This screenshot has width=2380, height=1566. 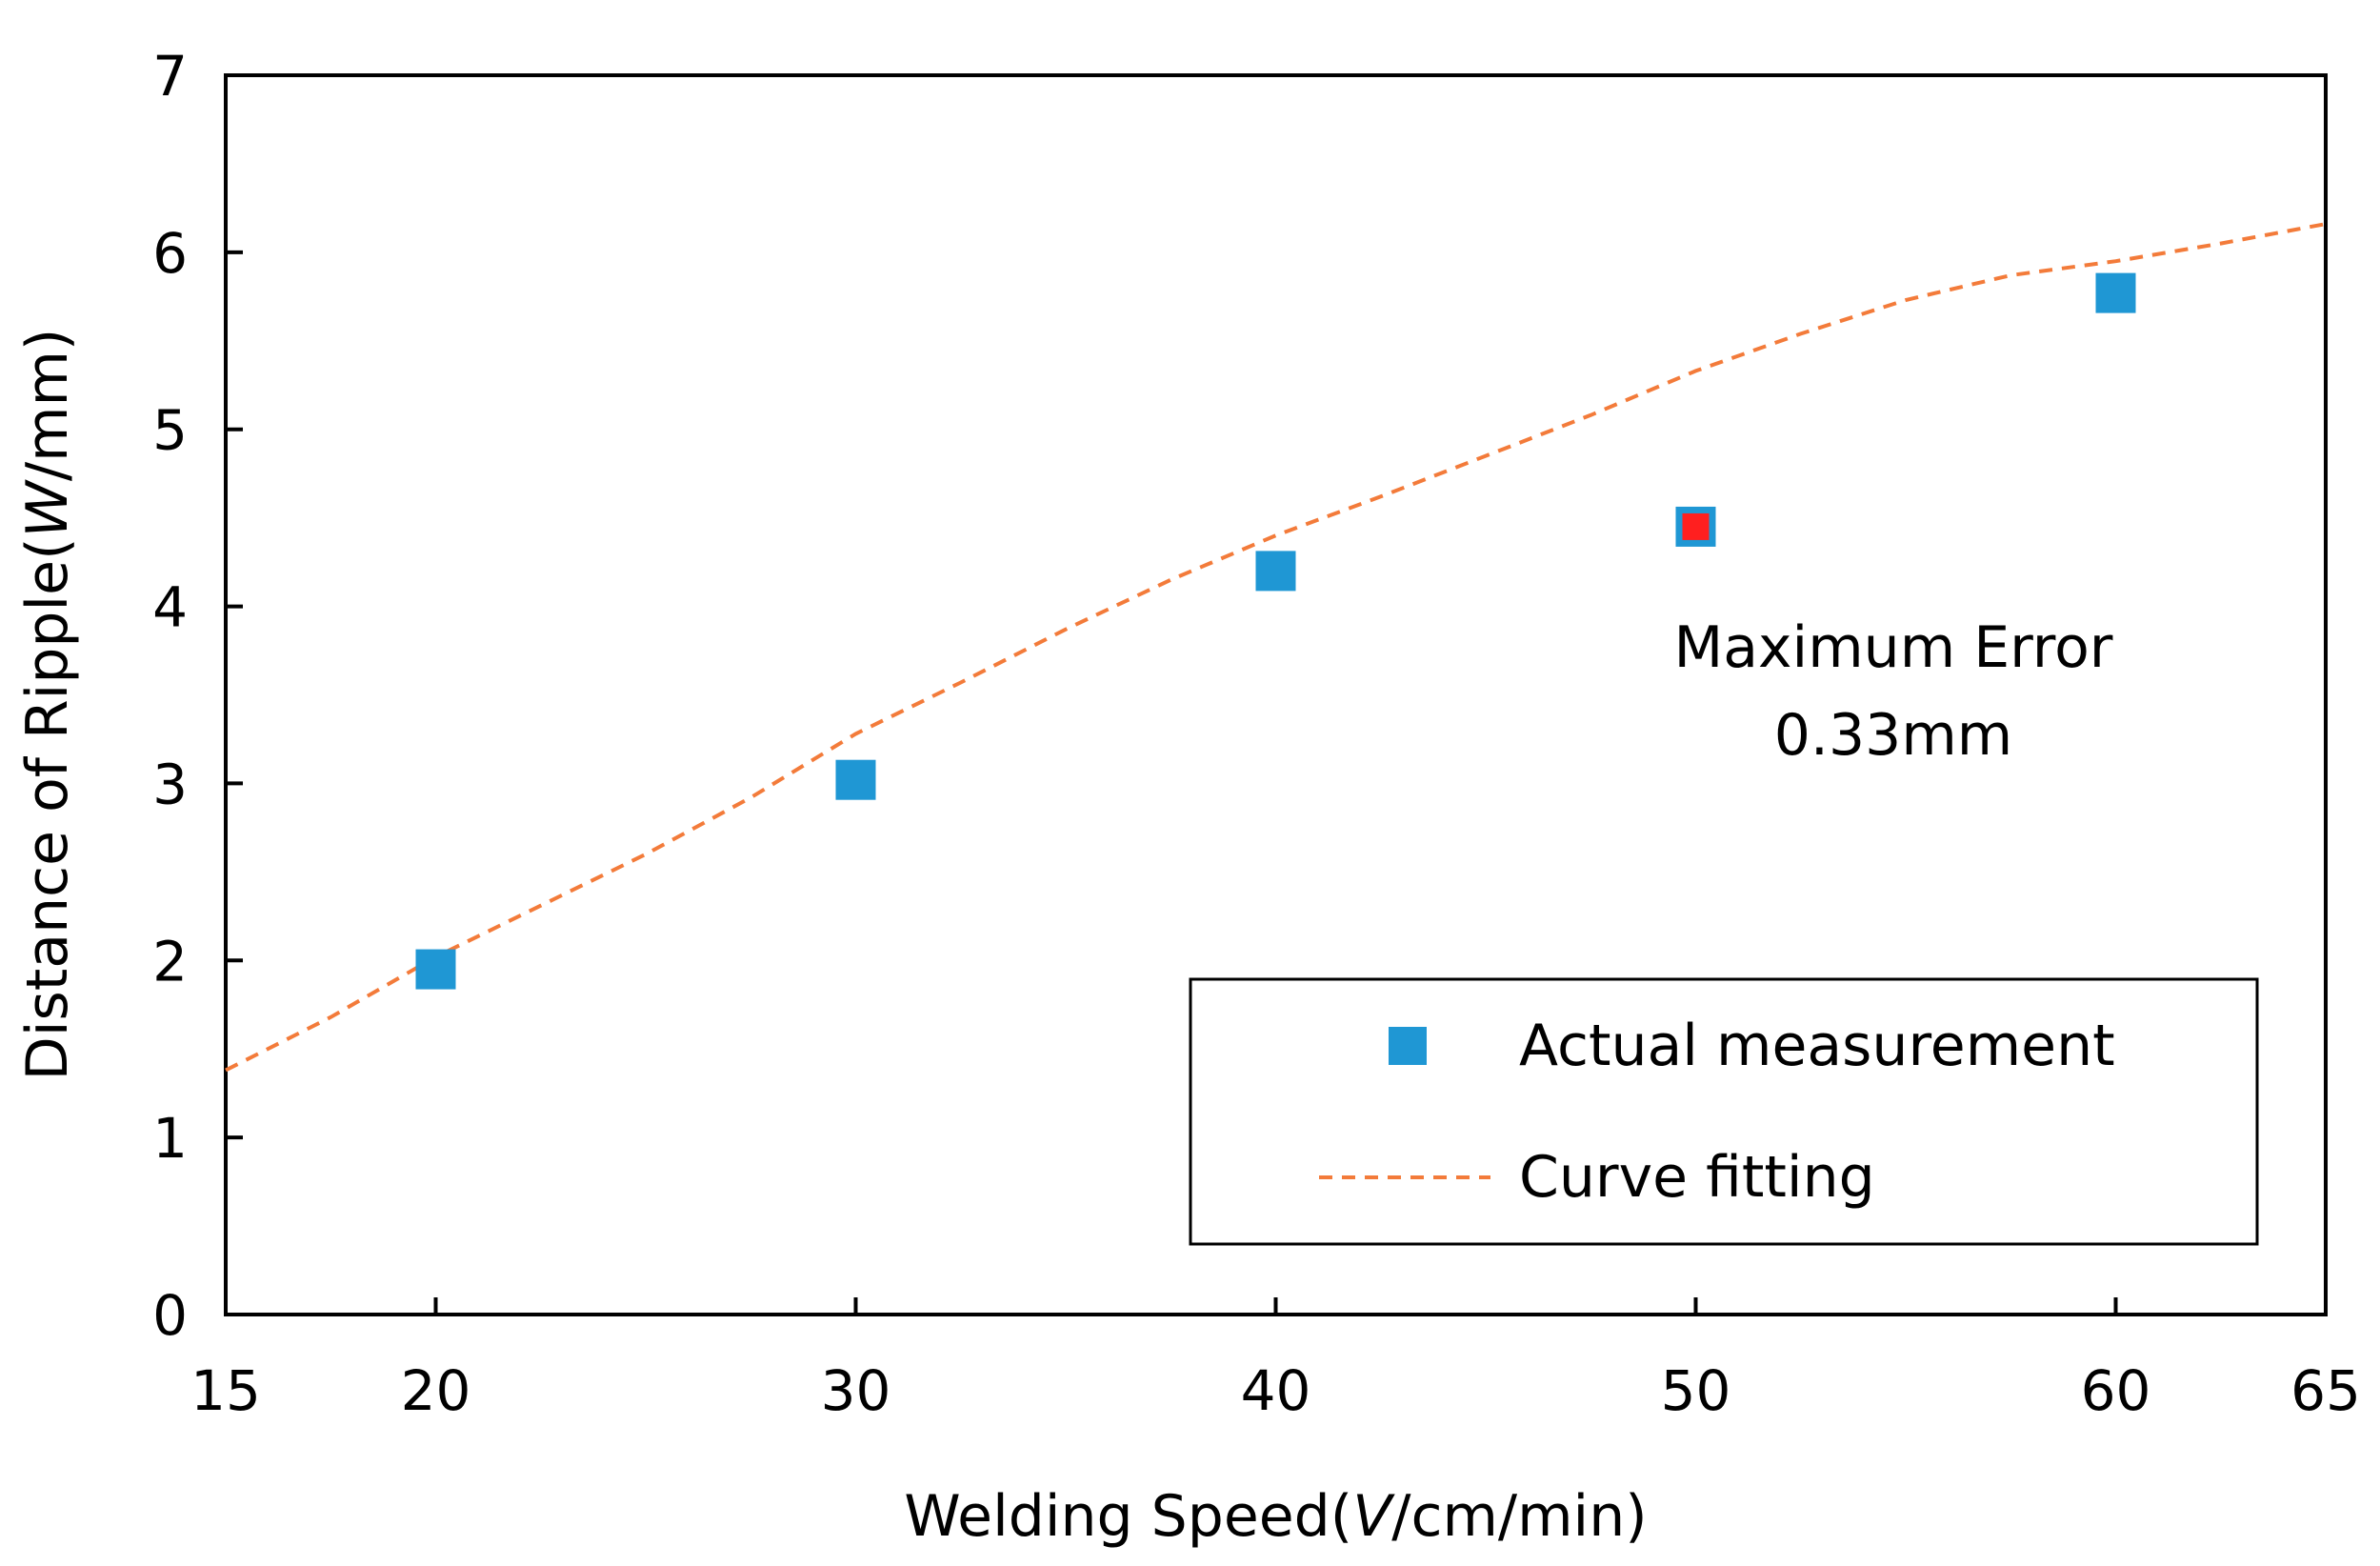 What do you see at coordinates (47, 405) in the screenshot?
I see `y-axis-title-suffix: /mm)` at bounding box center [47, 405].